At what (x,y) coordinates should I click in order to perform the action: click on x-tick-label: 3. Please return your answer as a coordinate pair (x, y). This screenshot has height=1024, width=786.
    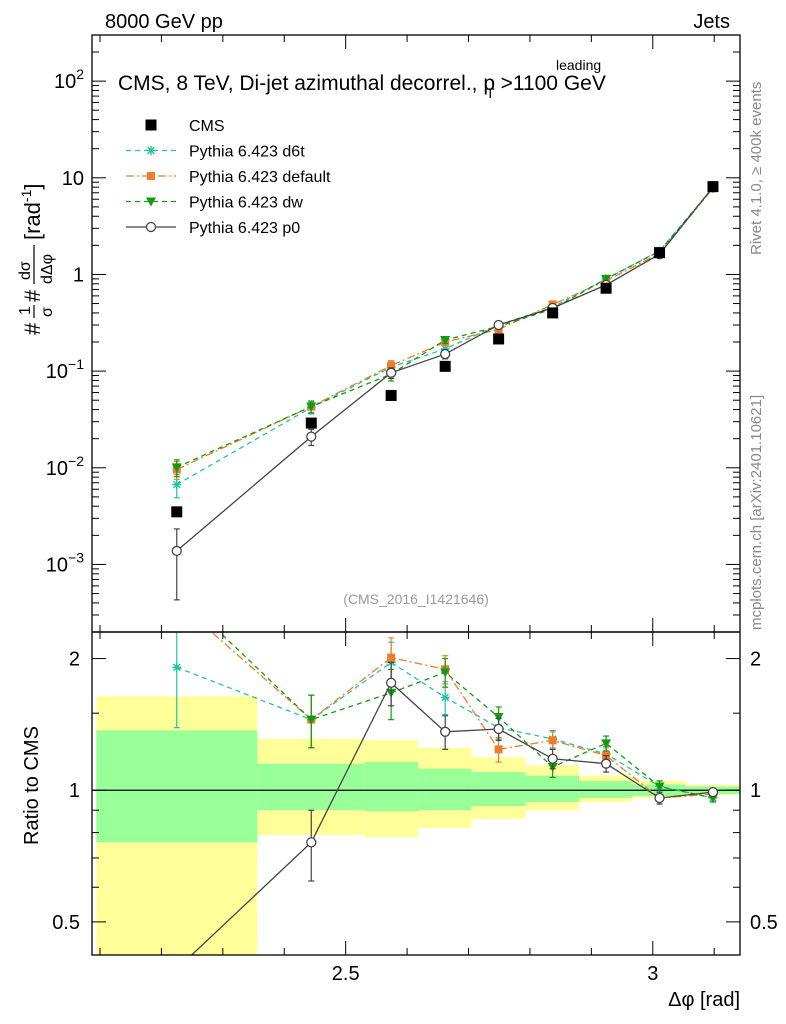
    Looking at the image, I should click on (652, 974).